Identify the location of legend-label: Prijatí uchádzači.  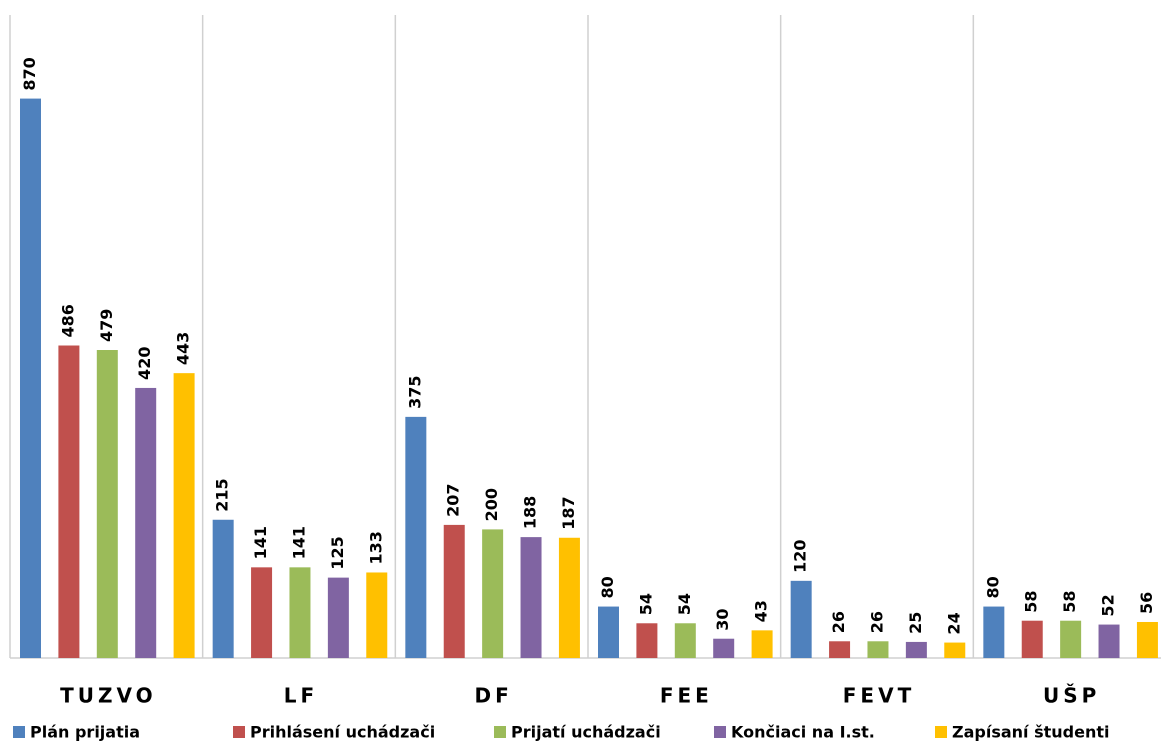
(586, 732).